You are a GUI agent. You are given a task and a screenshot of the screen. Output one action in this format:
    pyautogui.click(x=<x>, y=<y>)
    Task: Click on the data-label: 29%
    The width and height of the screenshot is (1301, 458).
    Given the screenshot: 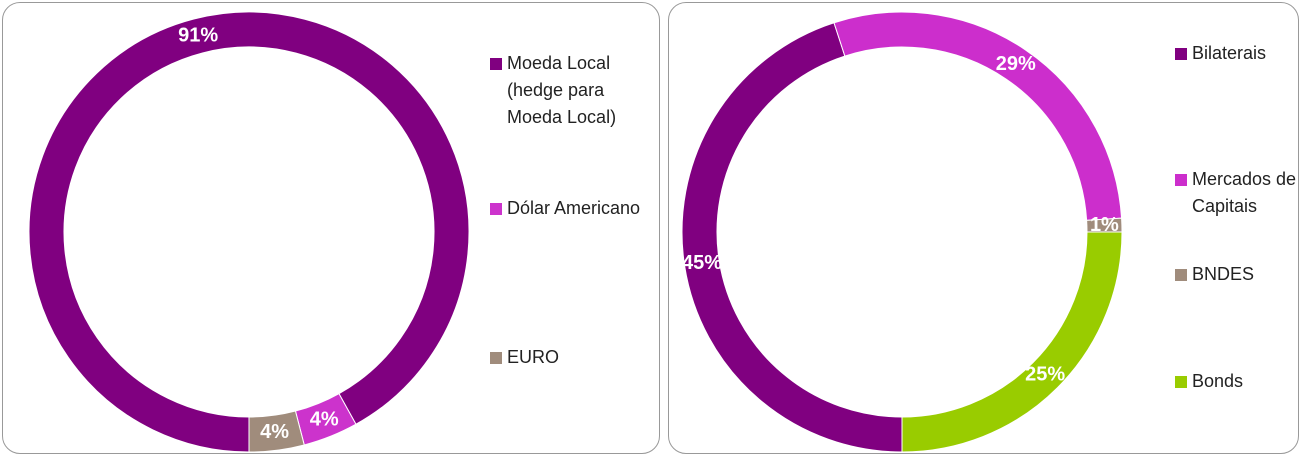 What is the action you would take?
    pyautogui.click(x=1016, y=64)
    